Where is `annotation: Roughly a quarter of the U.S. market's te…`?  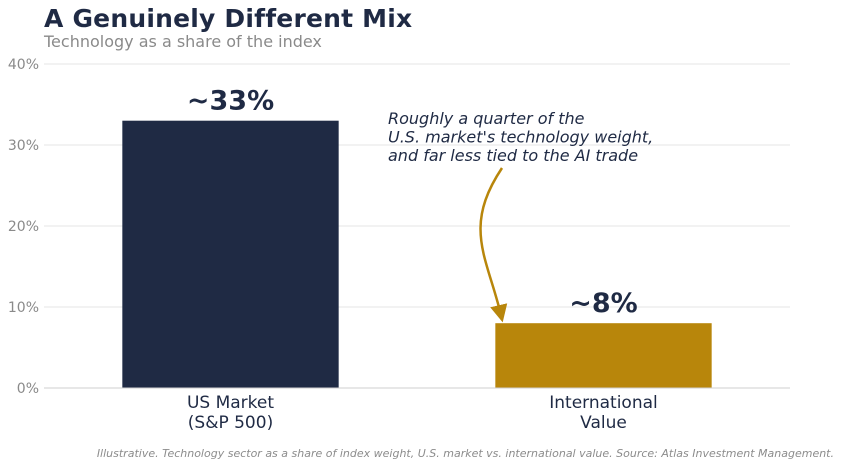
annotation: Roughly a quarter of the U.S. market's te… is located at coordinates (520, 216).